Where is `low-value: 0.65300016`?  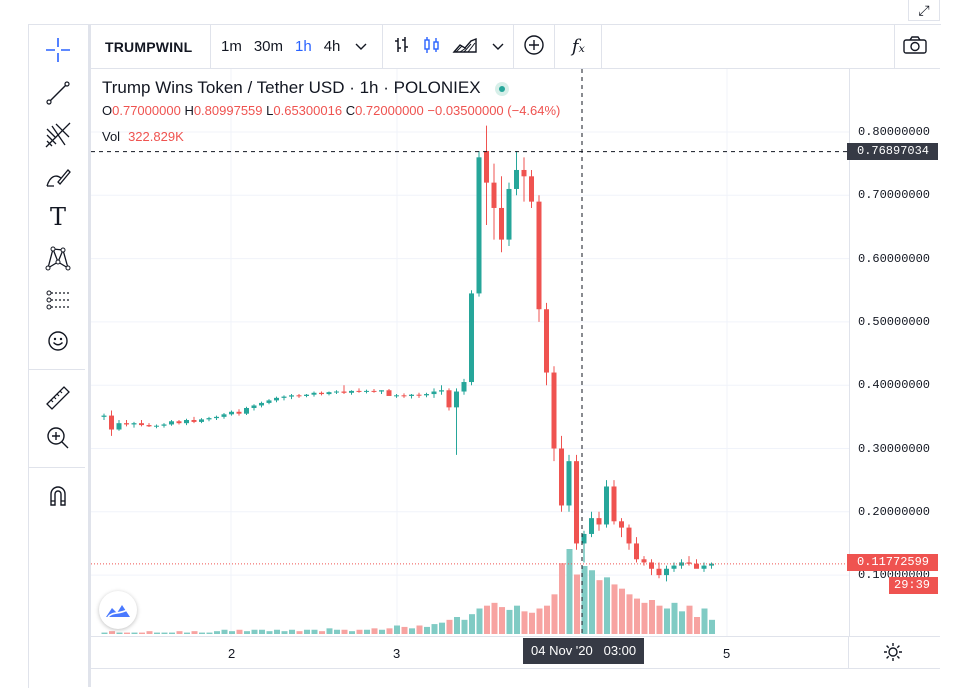
low-value: 0.65300016 is located at coordinates (308, 110).